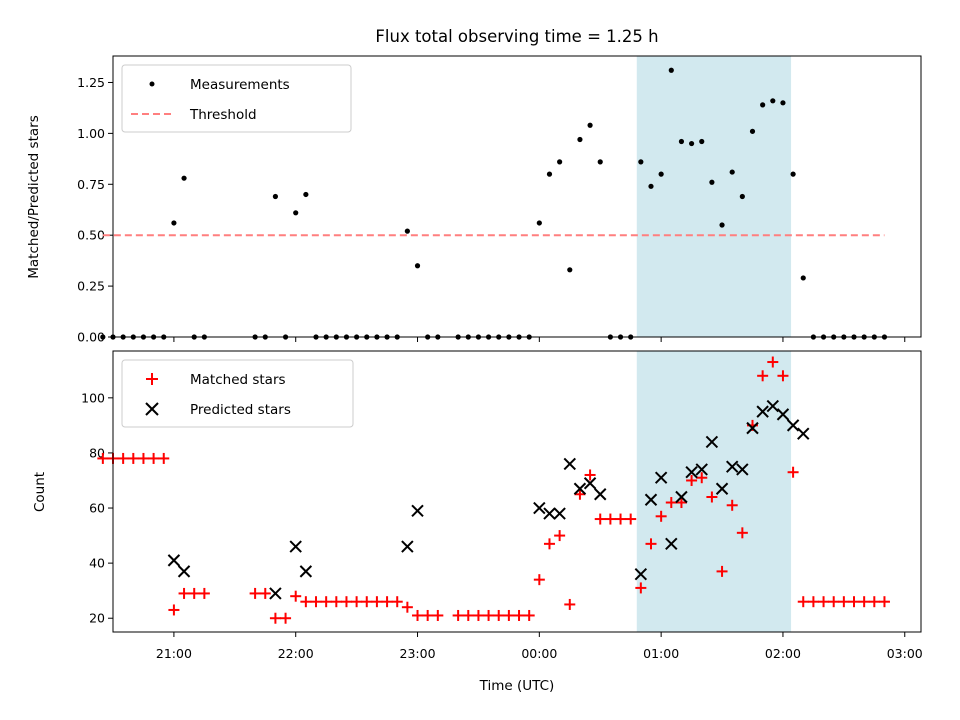  Describe the element at coordinates (517, 686) in the screenshot. I see `x-axis-title: Time (UTC)` at that location.